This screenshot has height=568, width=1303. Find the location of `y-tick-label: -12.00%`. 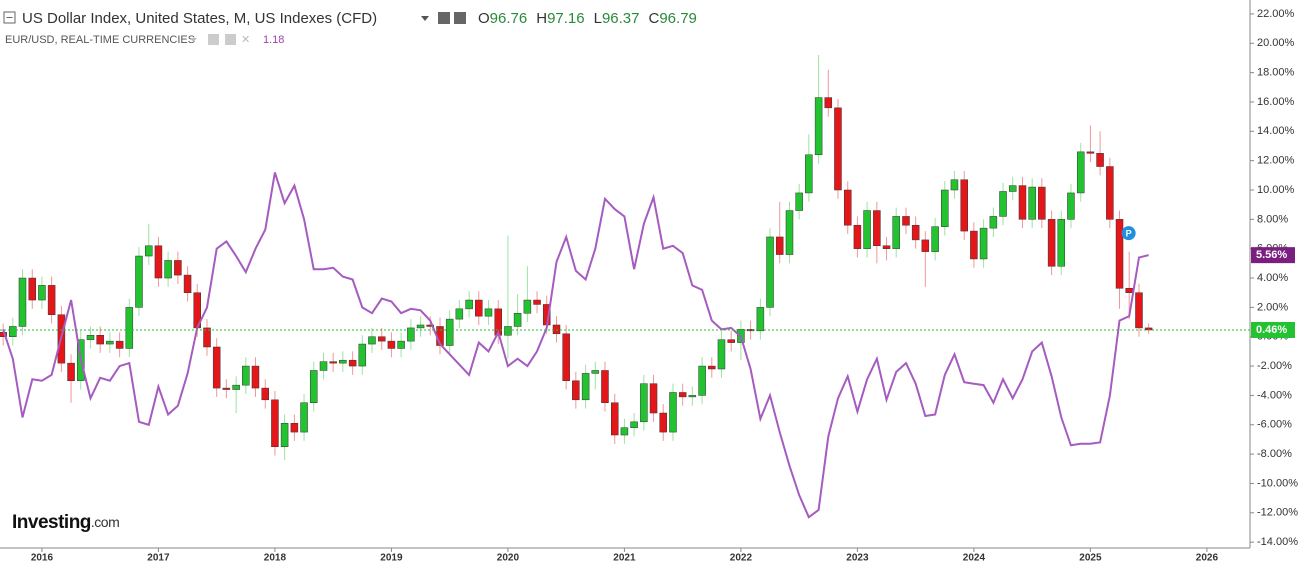

y-tick-label: -12.00% is located at coordinates (1277, 513).